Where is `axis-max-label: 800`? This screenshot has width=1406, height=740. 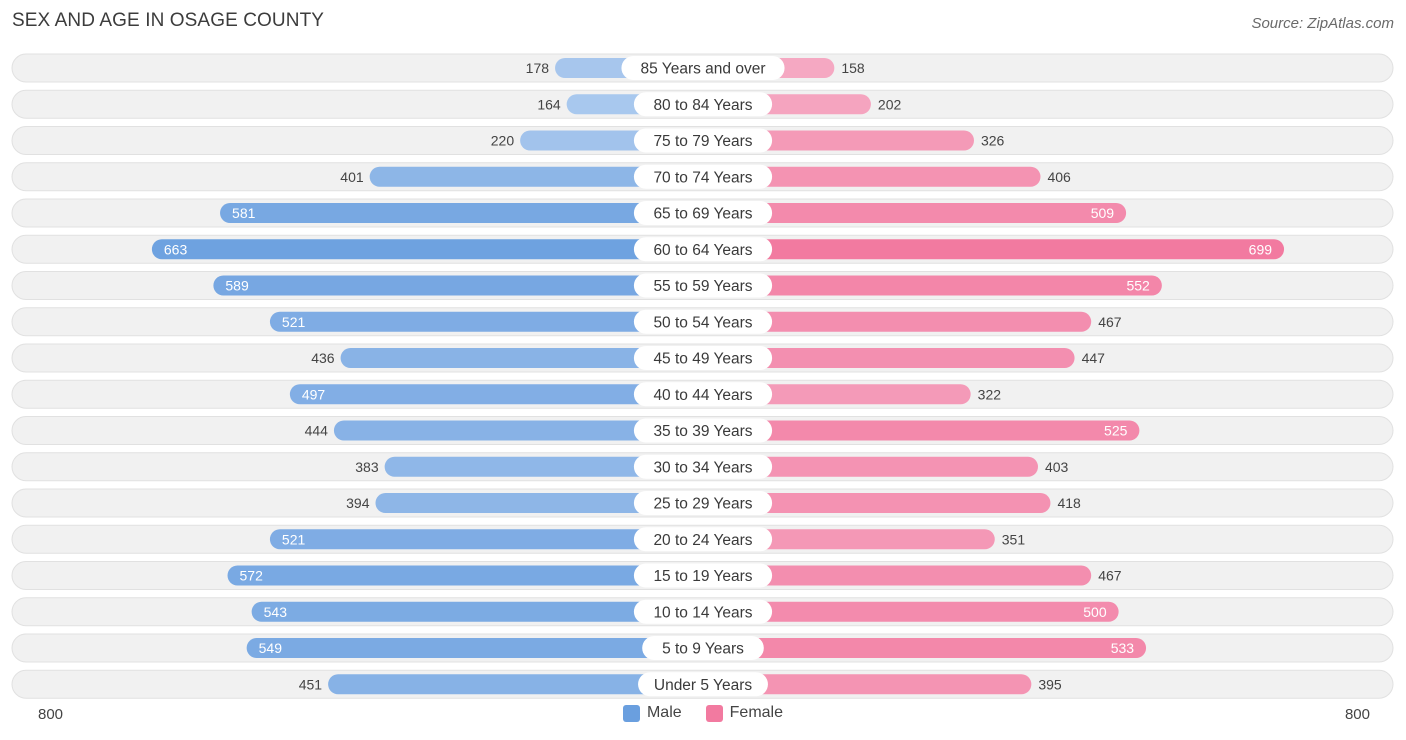
axis-max-label: 800 is located at coordinates (1357, 714).